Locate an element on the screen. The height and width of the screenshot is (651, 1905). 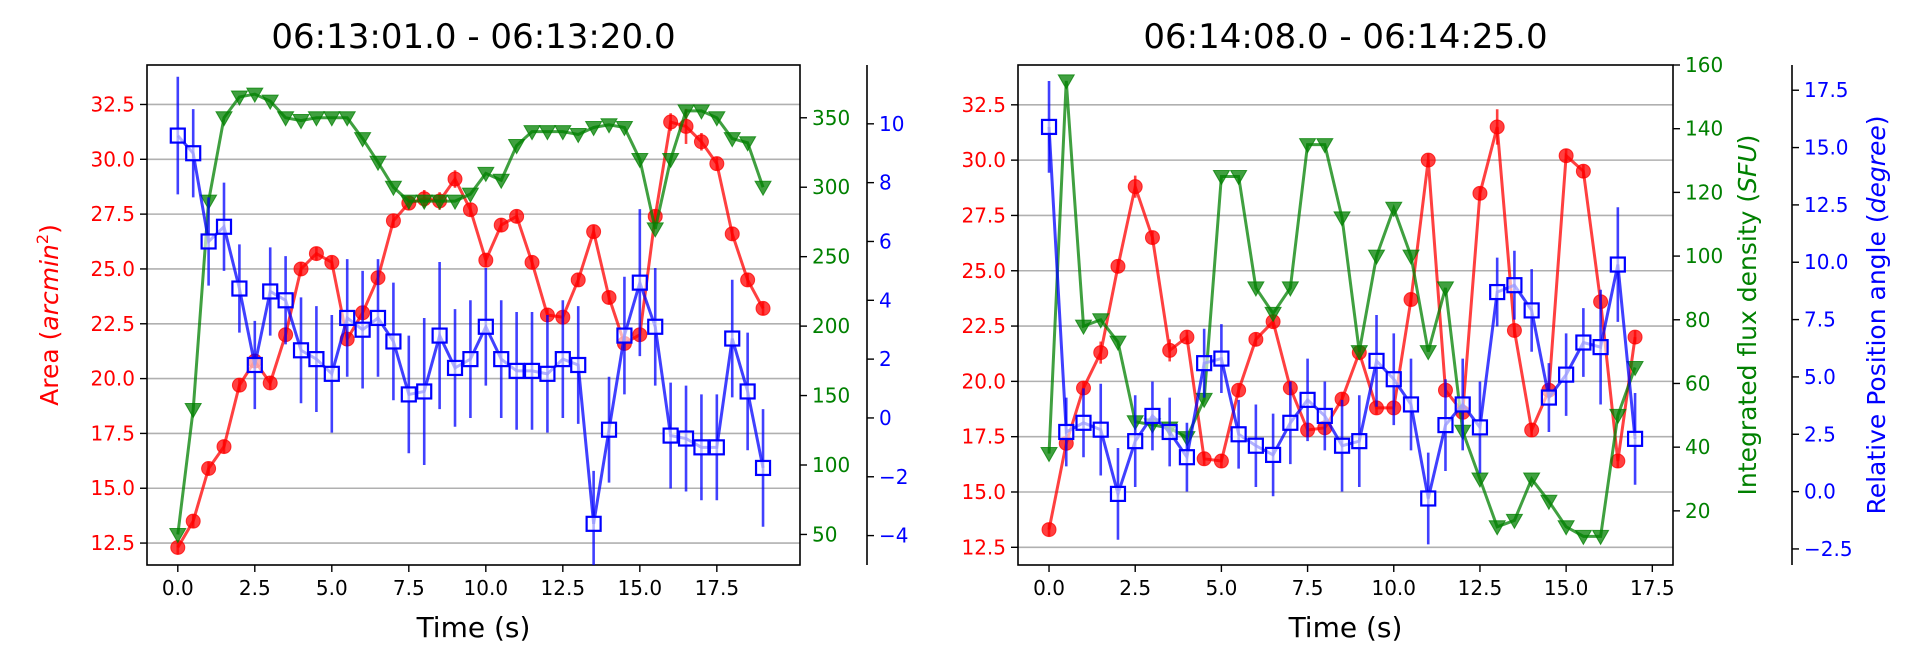
y-left-tick-label: 20.0 is located at coordinates (983, 381).